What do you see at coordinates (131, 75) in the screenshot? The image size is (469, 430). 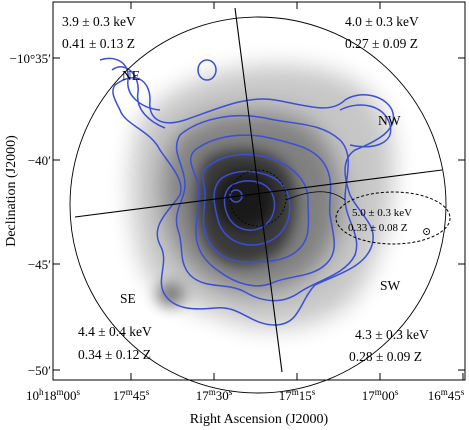 I see `ne-label: NE` at bounding box center [131, 75].